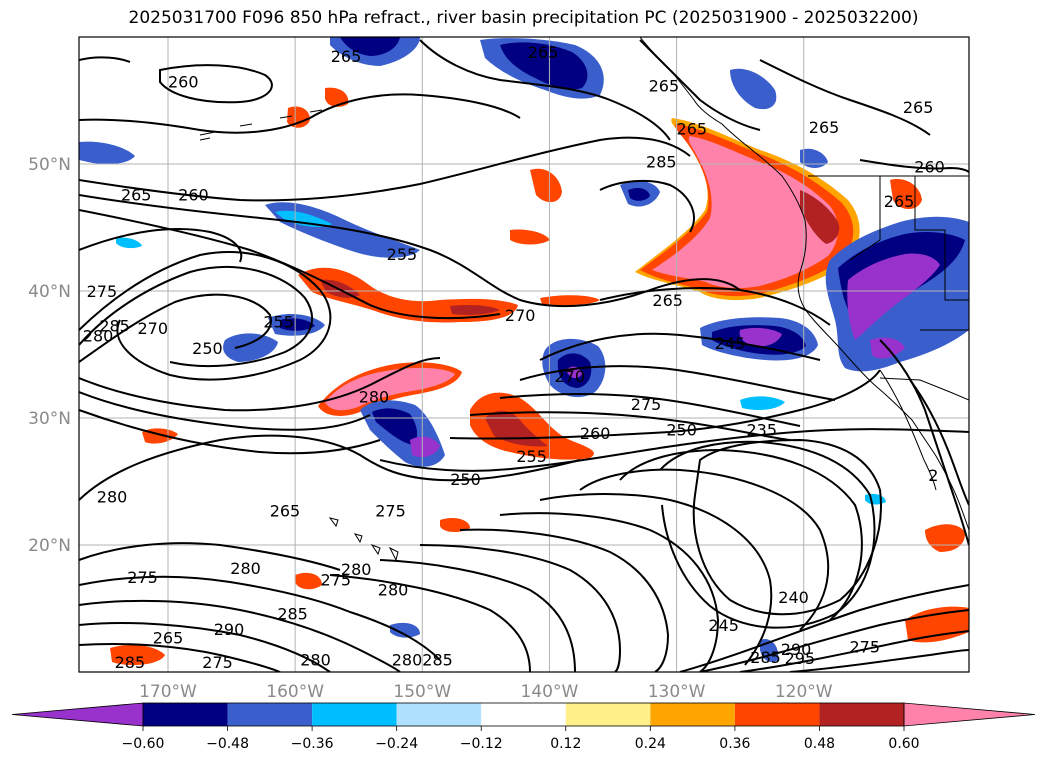 The height and width of the screenshot is (765, 1047). What do you see at coordinates (933, 475) in the screenshot?
I see `contour-label: 2` at bounding box center [933, 475].